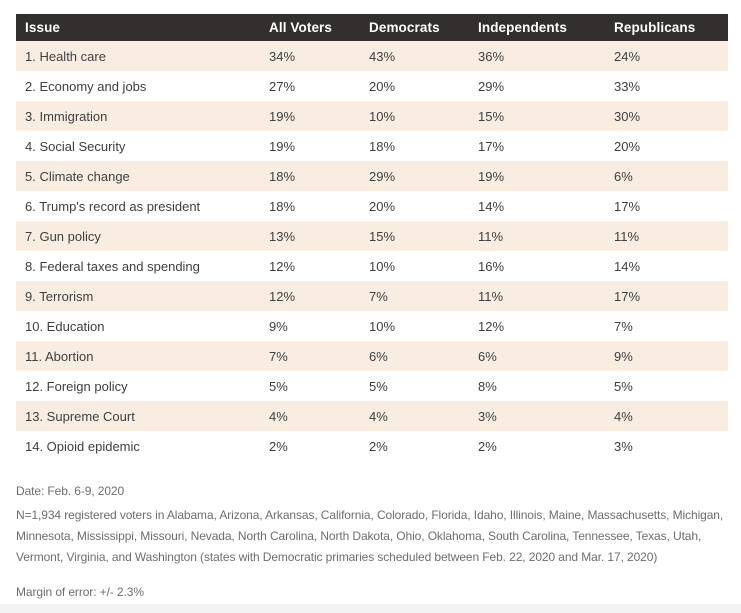 This screenshot has height=613, width=741. Describe the element at coordinates (491, 56) in the screenshot. I see `value-cell: 36%` at that location.